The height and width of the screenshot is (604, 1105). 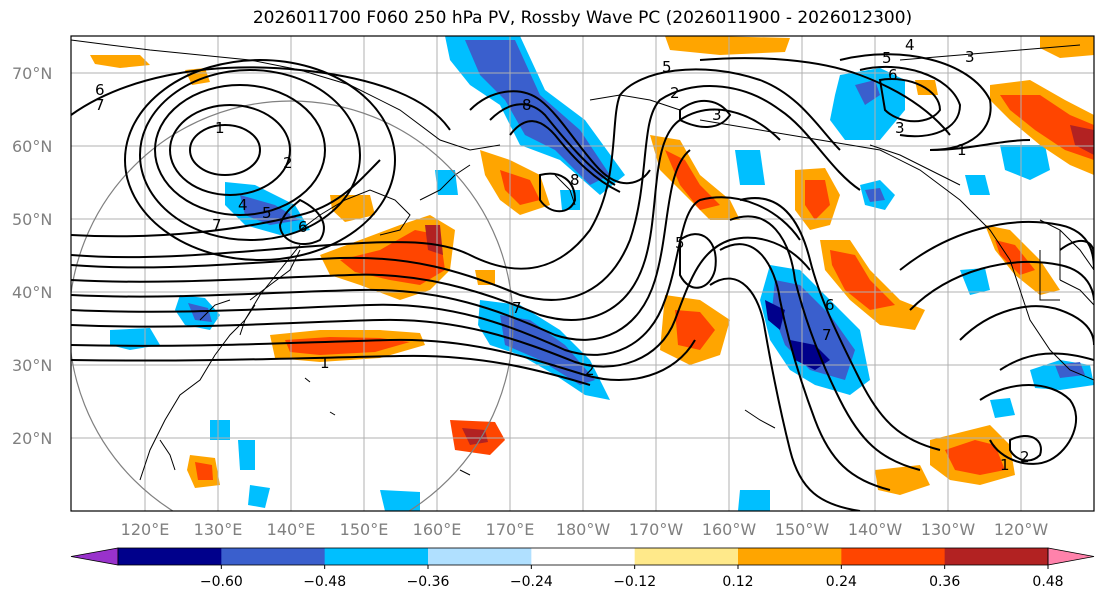 What do you see at coordinates (32, 365) in the screenshot?
I see `lat-label-30n: 30°N` at bounding box center [32, 365].